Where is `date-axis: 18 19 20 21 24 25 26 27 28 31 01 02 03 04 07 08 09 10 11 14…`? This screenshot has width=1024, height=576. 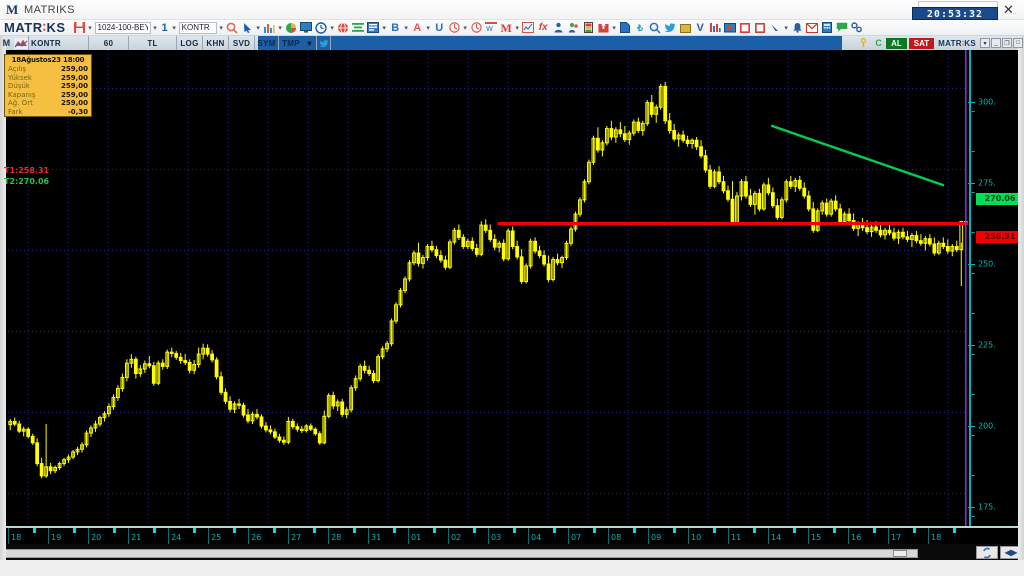 date-axis: 18 19 20 21 24 25 26 27 28 31 01 02 03 04 07 08 09 10 11 14… is located at coordinates (512, 536).